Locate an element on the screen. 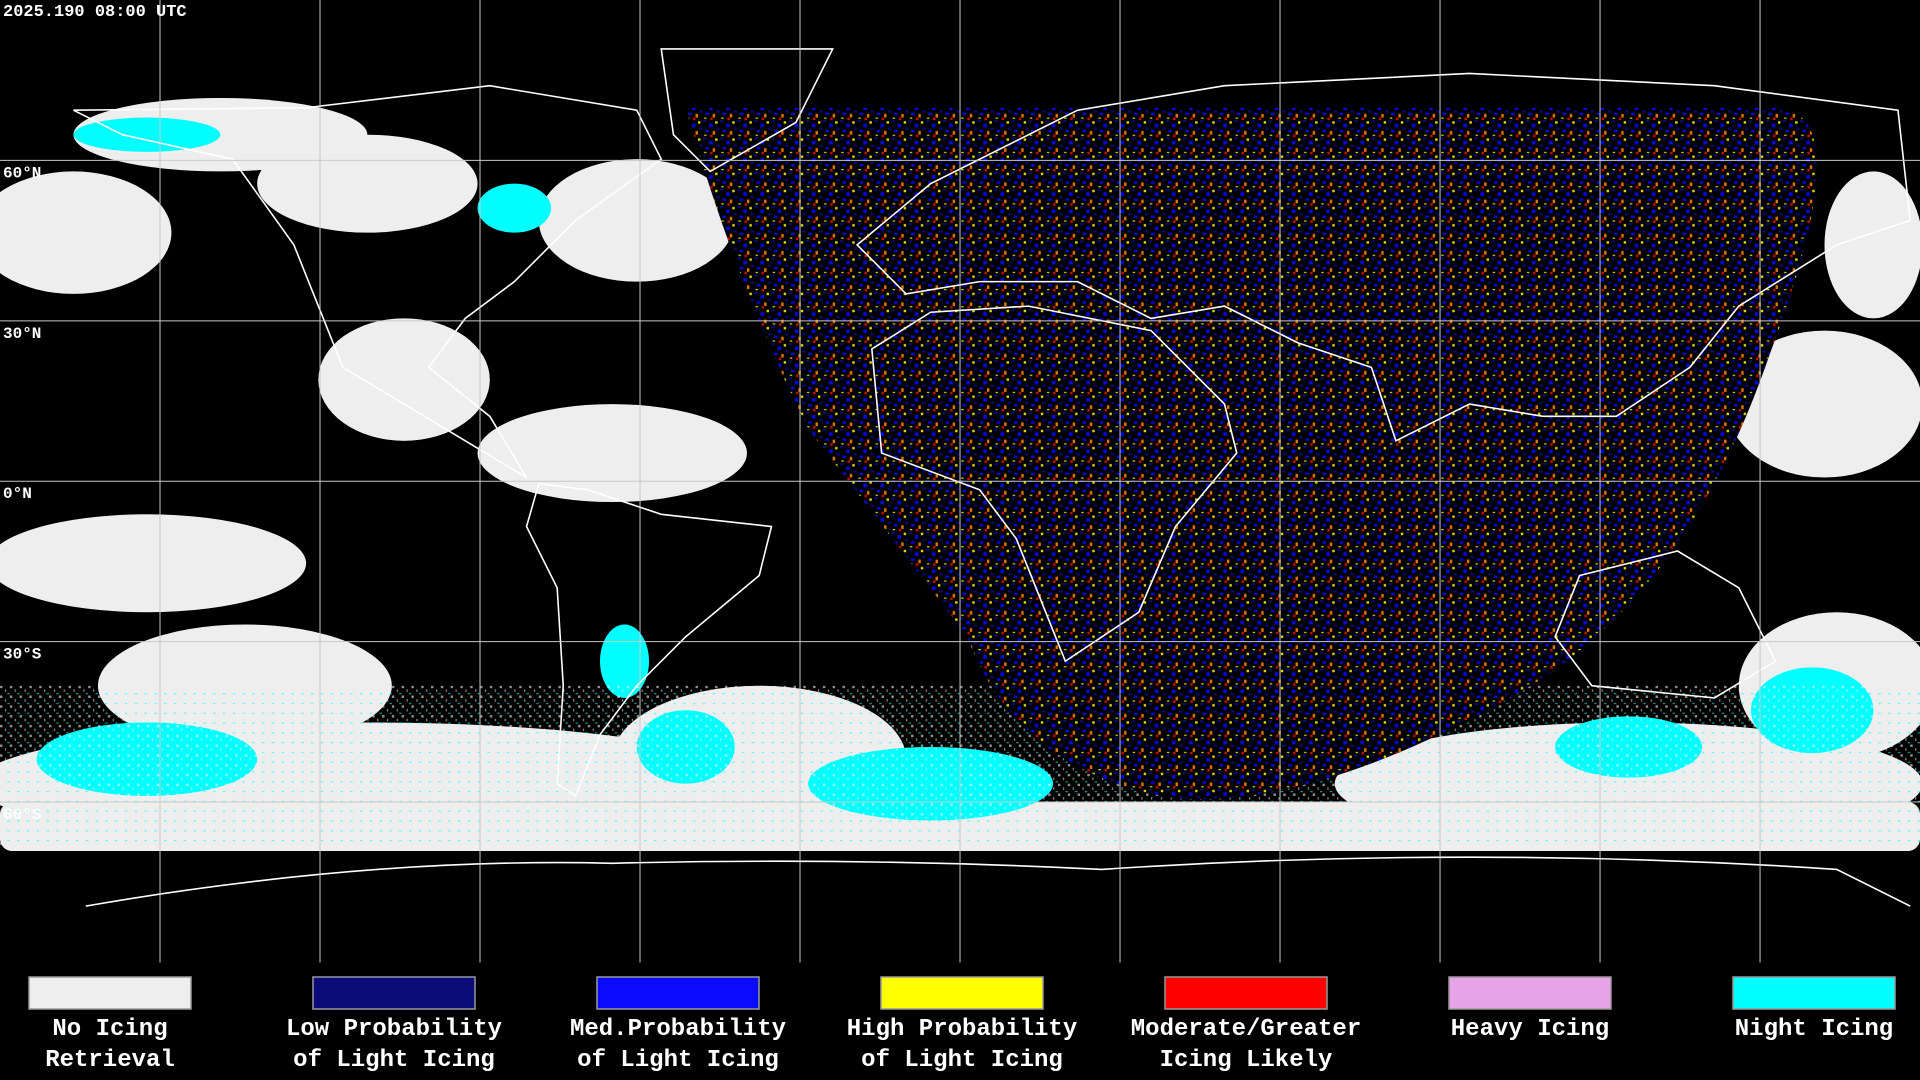 This screenshot has height=1080, width=1920. latitude-label: 30°S is located at coordinates (22, 655).